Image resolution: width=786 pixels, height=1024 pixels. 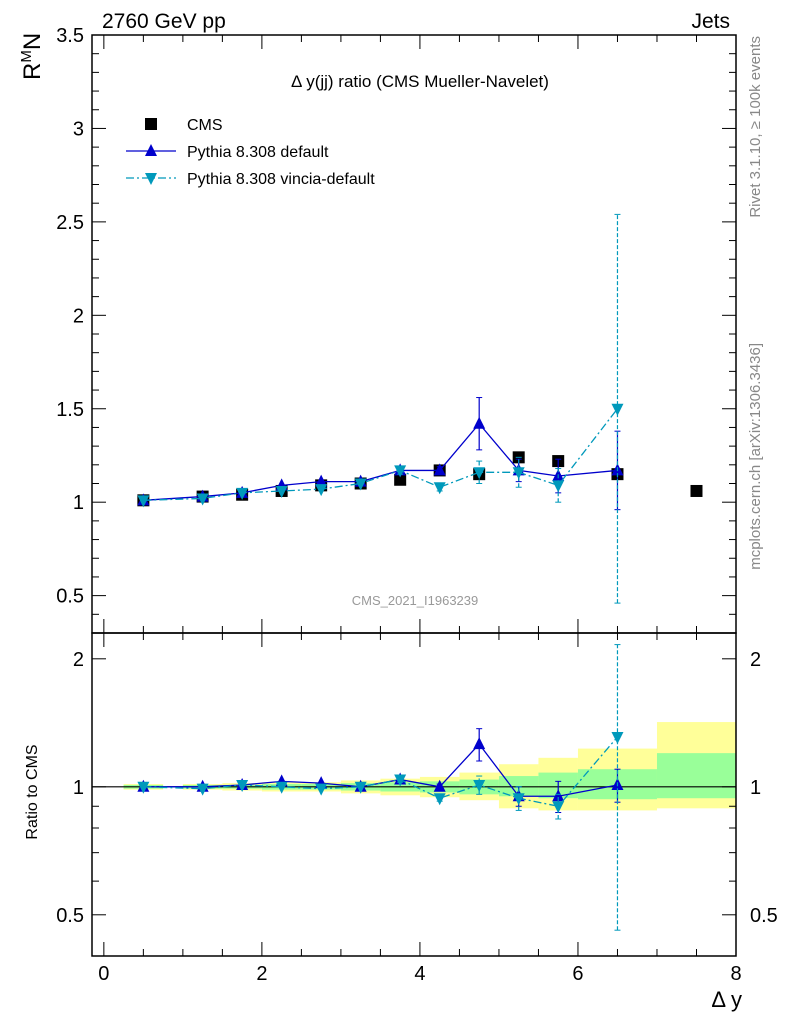 I want to click on x-tick-label: 0, so click(x=103, y=974).